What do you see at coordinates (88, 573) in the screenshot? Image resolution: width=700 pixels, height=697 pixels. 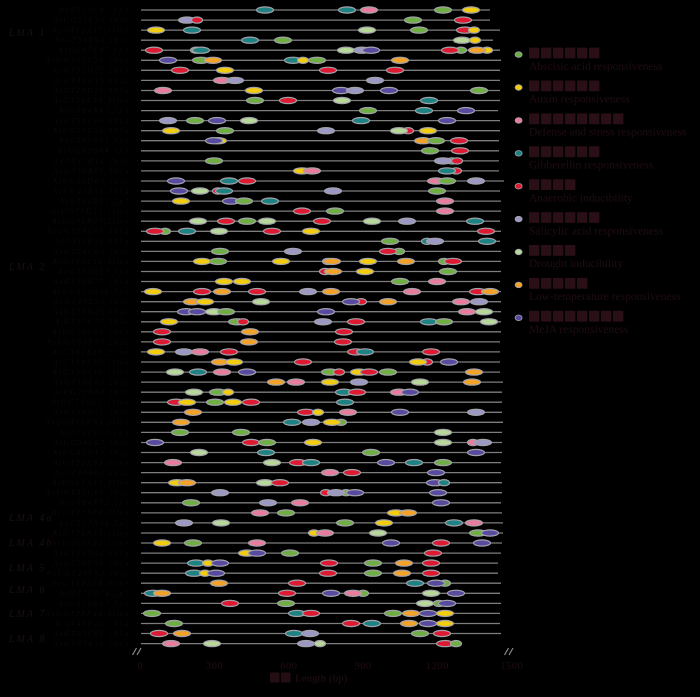 I see `svg-text: AsUGT26F92.2b2c` at bounding box center [88, 573].